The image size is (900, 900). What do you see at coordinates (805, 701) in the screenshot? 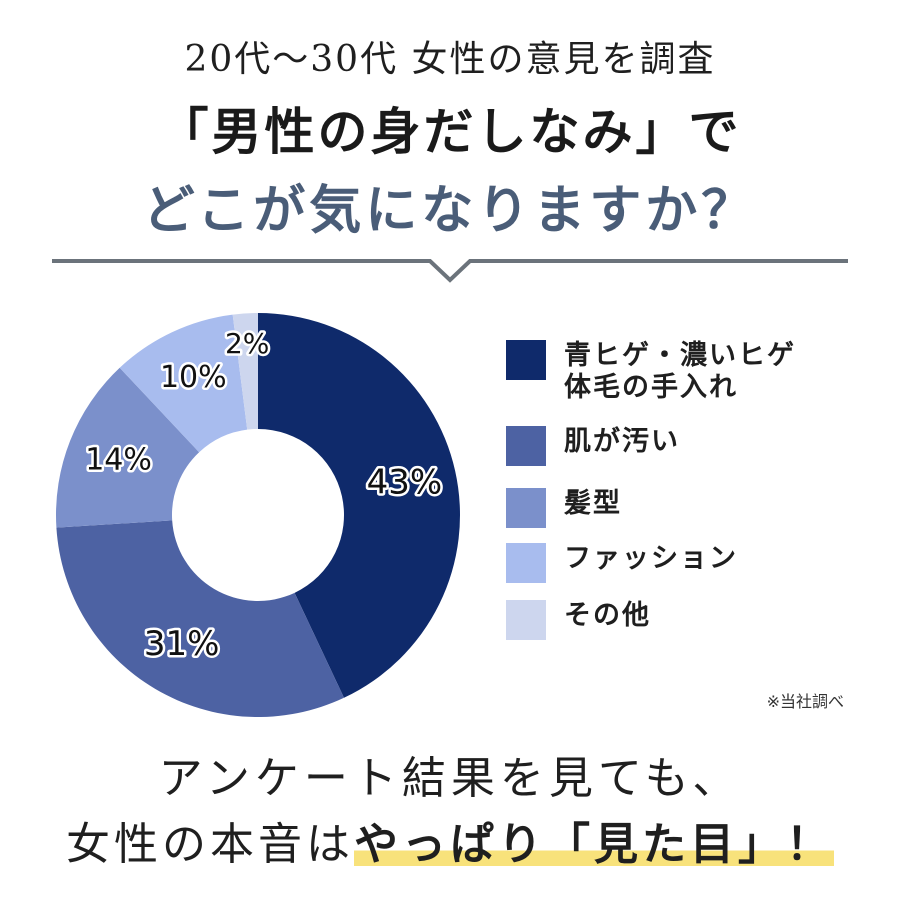
I see `survey-source-note: ※当社調べ` at bounding box center [805, 701].